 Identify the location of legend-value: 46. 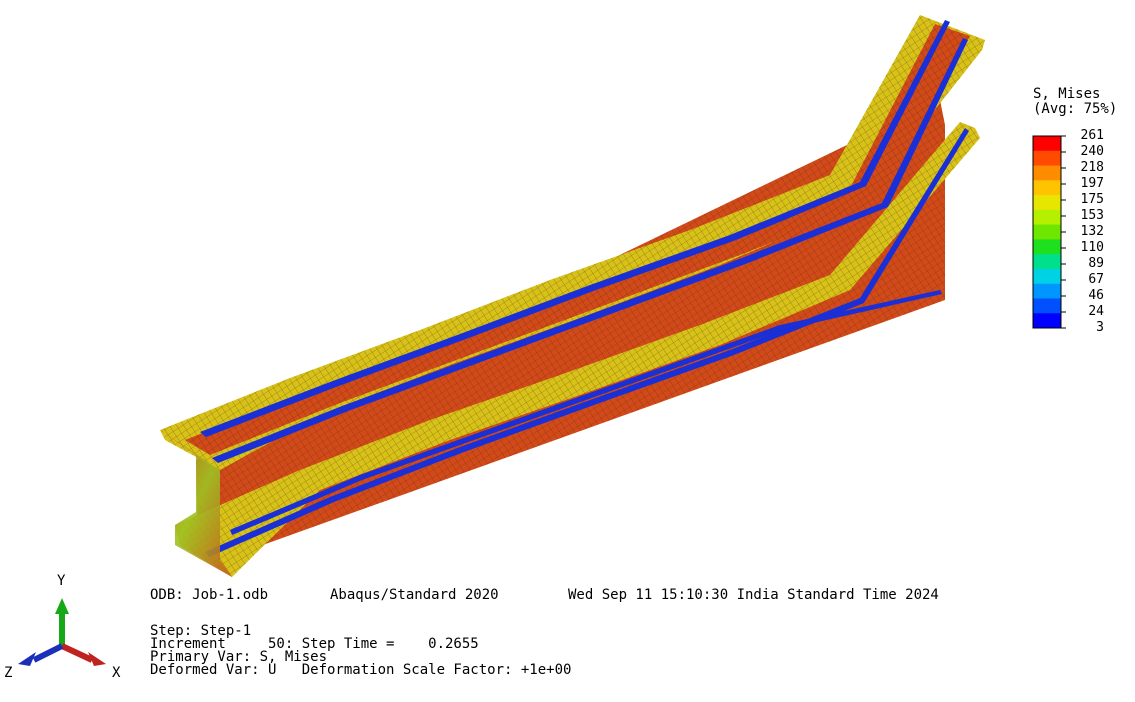
(1096, 295).